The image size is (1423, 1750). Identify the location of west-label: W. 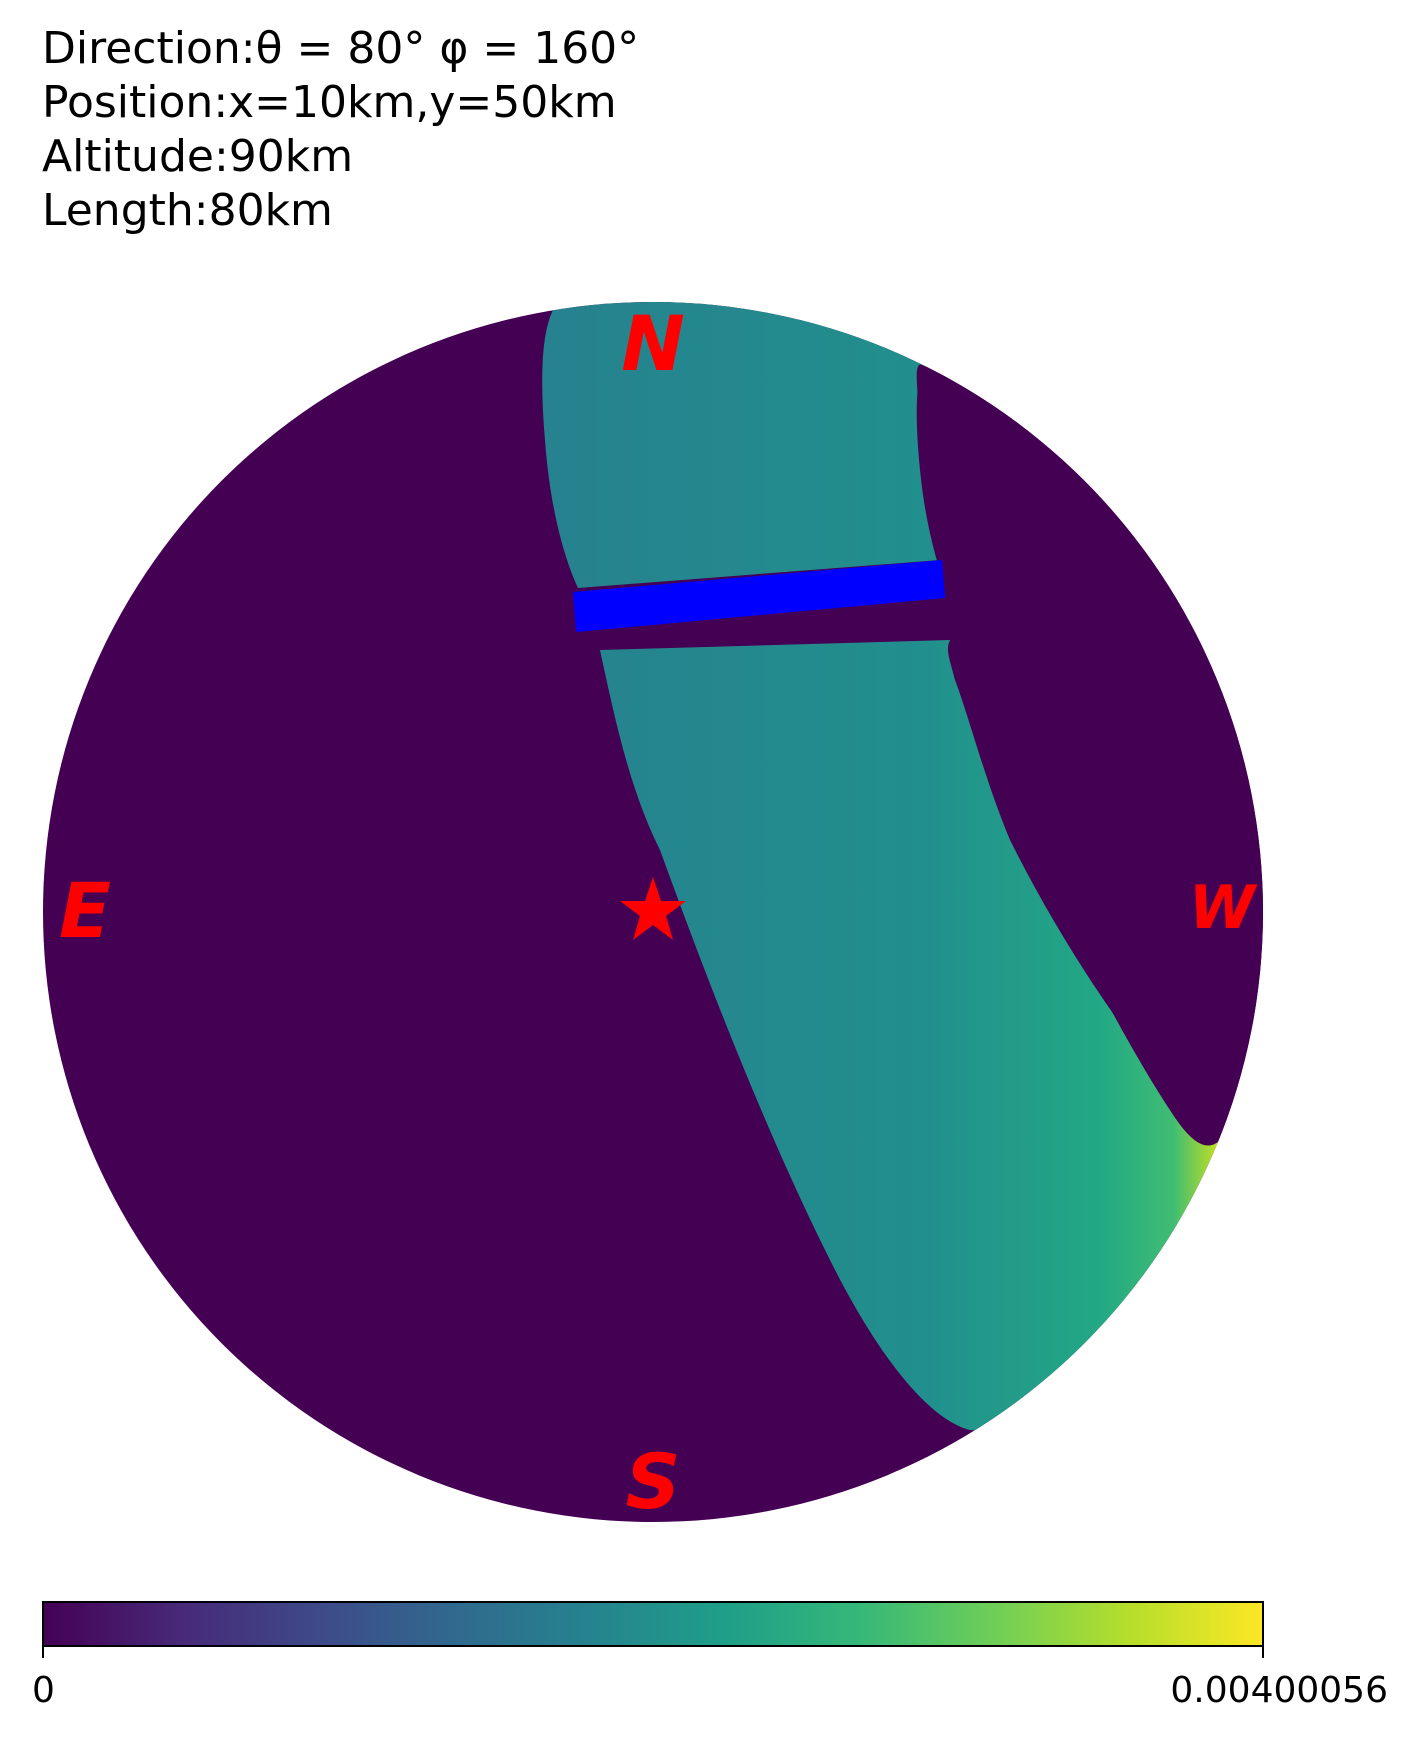
(1223, 908).